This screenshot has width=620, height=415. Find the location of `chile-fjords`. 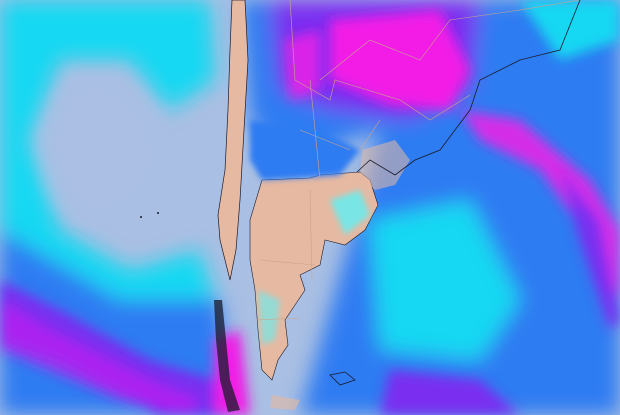

chile-fjords is located at coordinates (190, 312).